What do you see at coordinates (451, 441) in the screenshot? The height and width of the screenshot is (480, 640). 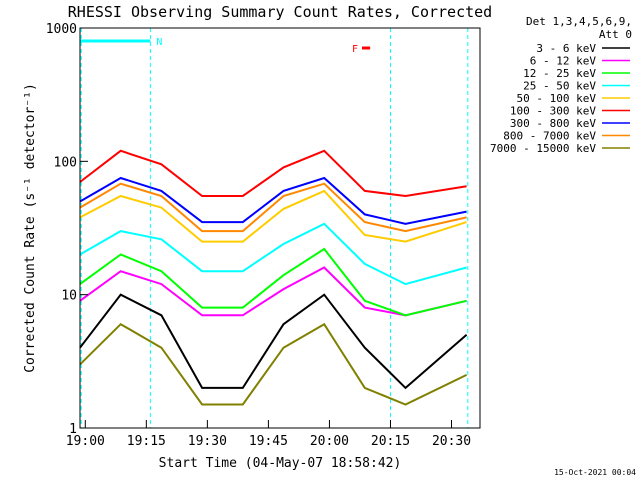 I see `x-tick-label: 20:30` at bounding box center [451, 441].